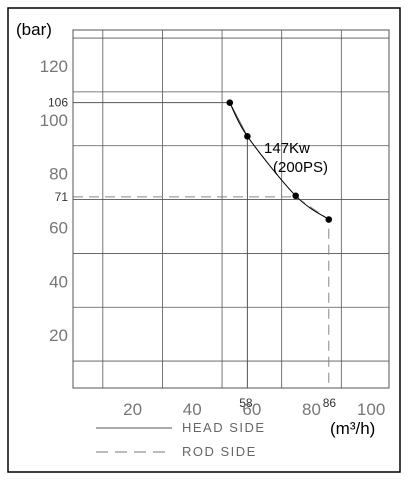 Image resolution: width=408 pixels, height=487 pixels. Describe the element at coordinates (287, 148) in the screenshot. I see `power-annotation-kw: 147Kw` at that location.